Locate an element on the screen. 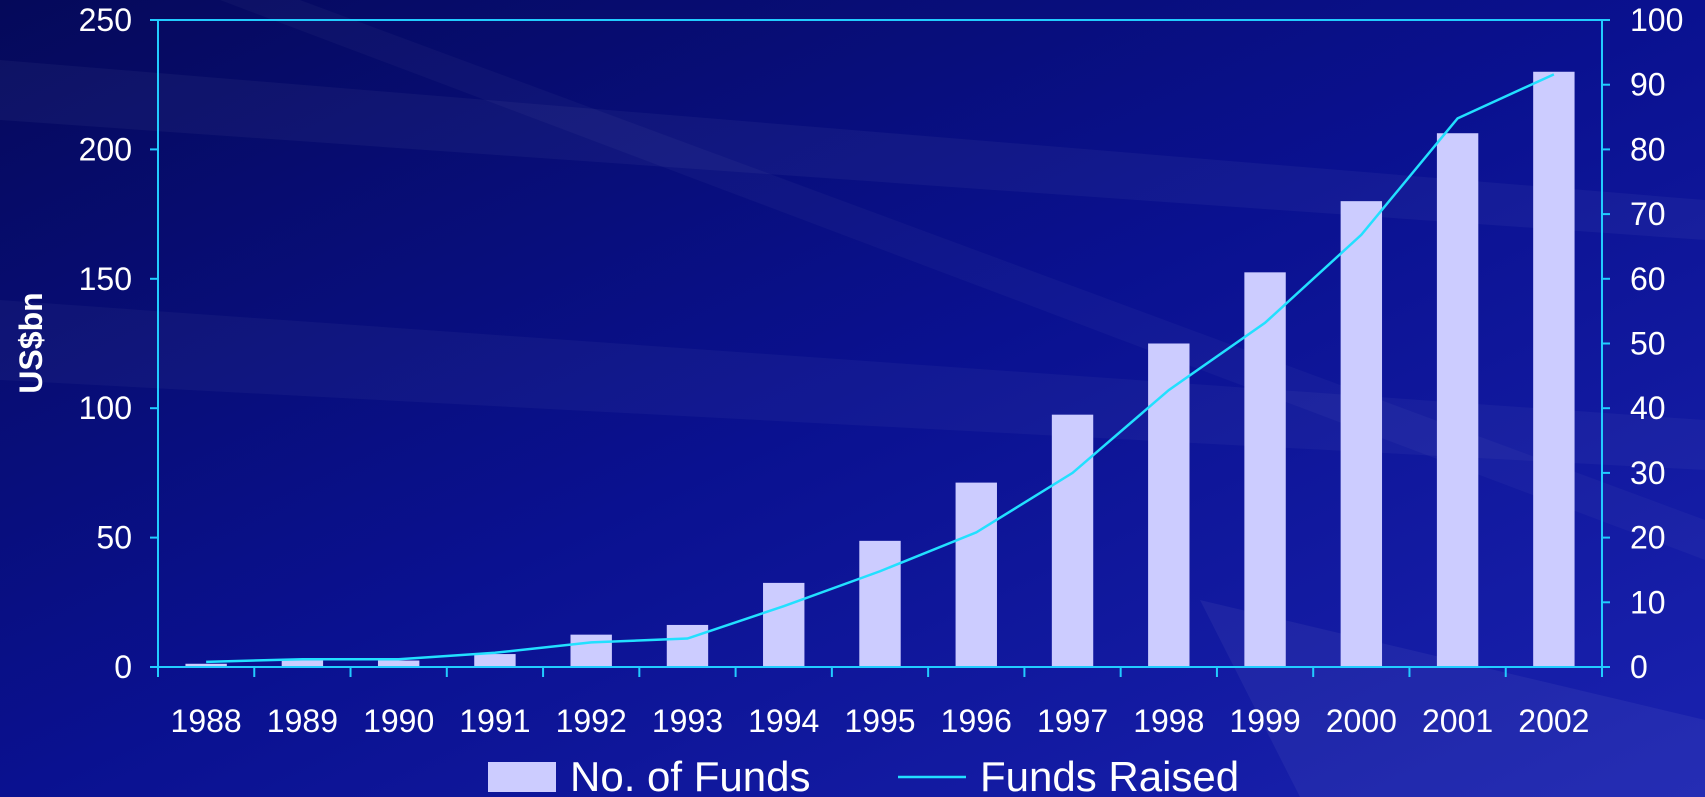 This screenshot has width=1705, height=797. left-tick-label: 0 is located at coordinates (123, 667).